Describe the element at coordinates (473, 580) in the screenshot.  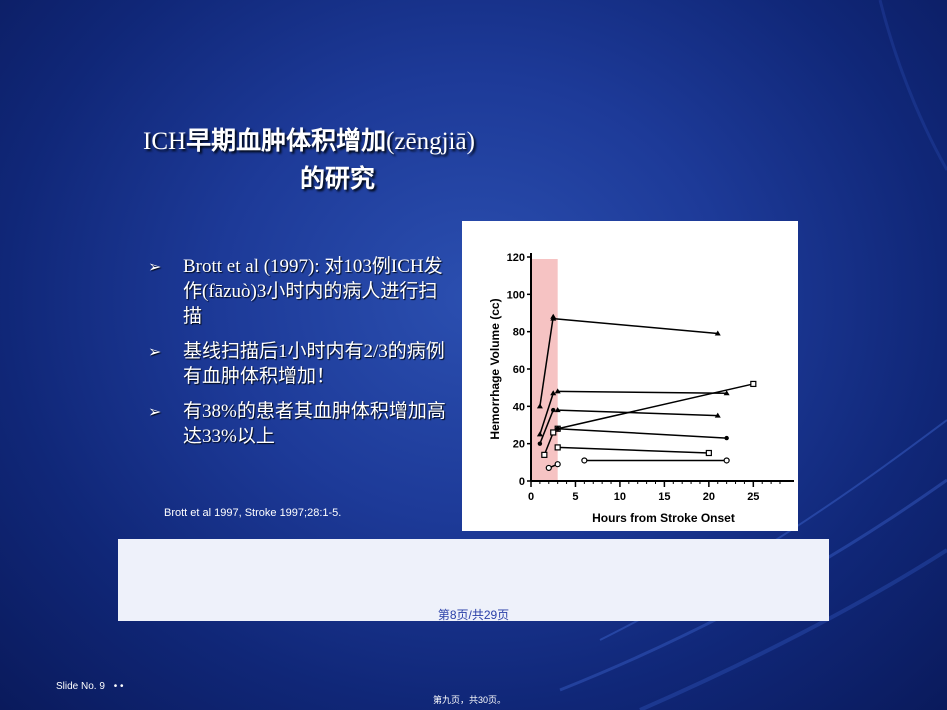
I see `notes-panel: 第8页/共29页` at that location.